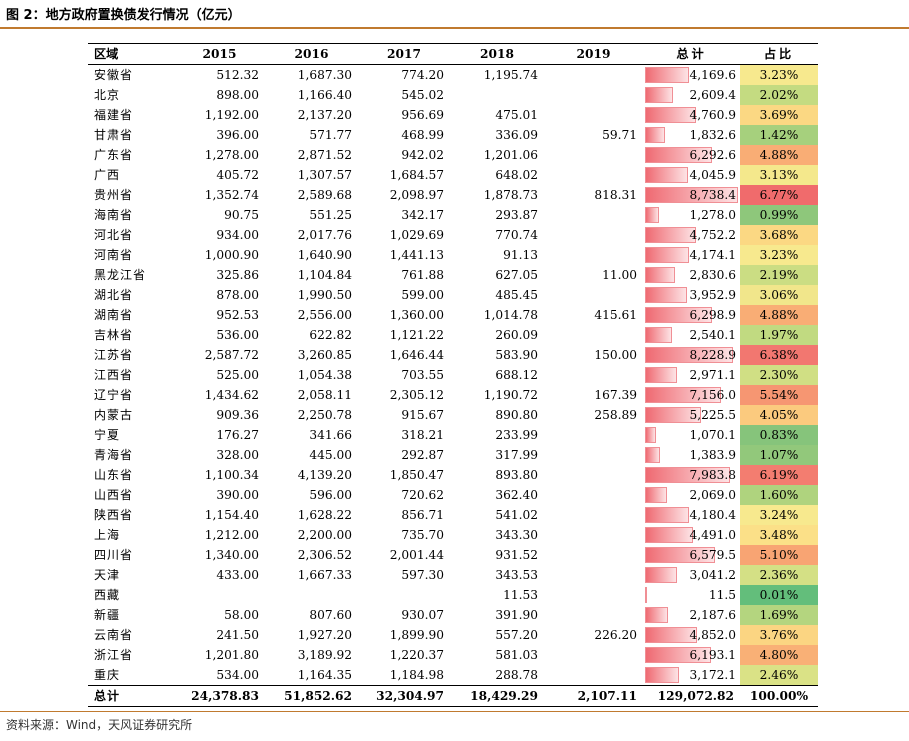  What do you see at coordinates (422, 295) in the screenshot?
I see `value-2017: 599.00` at bounding box center [422, 295].